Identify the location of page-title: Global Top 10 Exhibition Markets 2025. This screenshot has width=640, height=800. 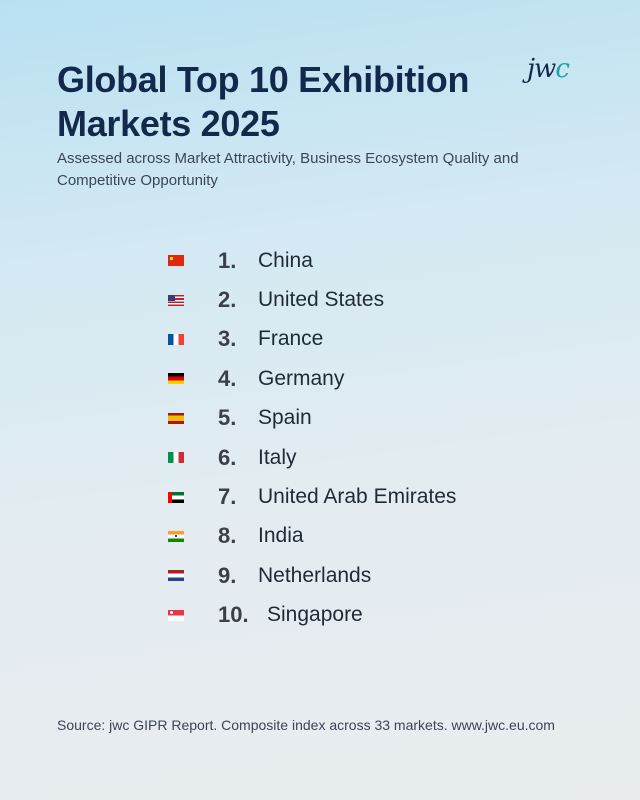
(263, 101).